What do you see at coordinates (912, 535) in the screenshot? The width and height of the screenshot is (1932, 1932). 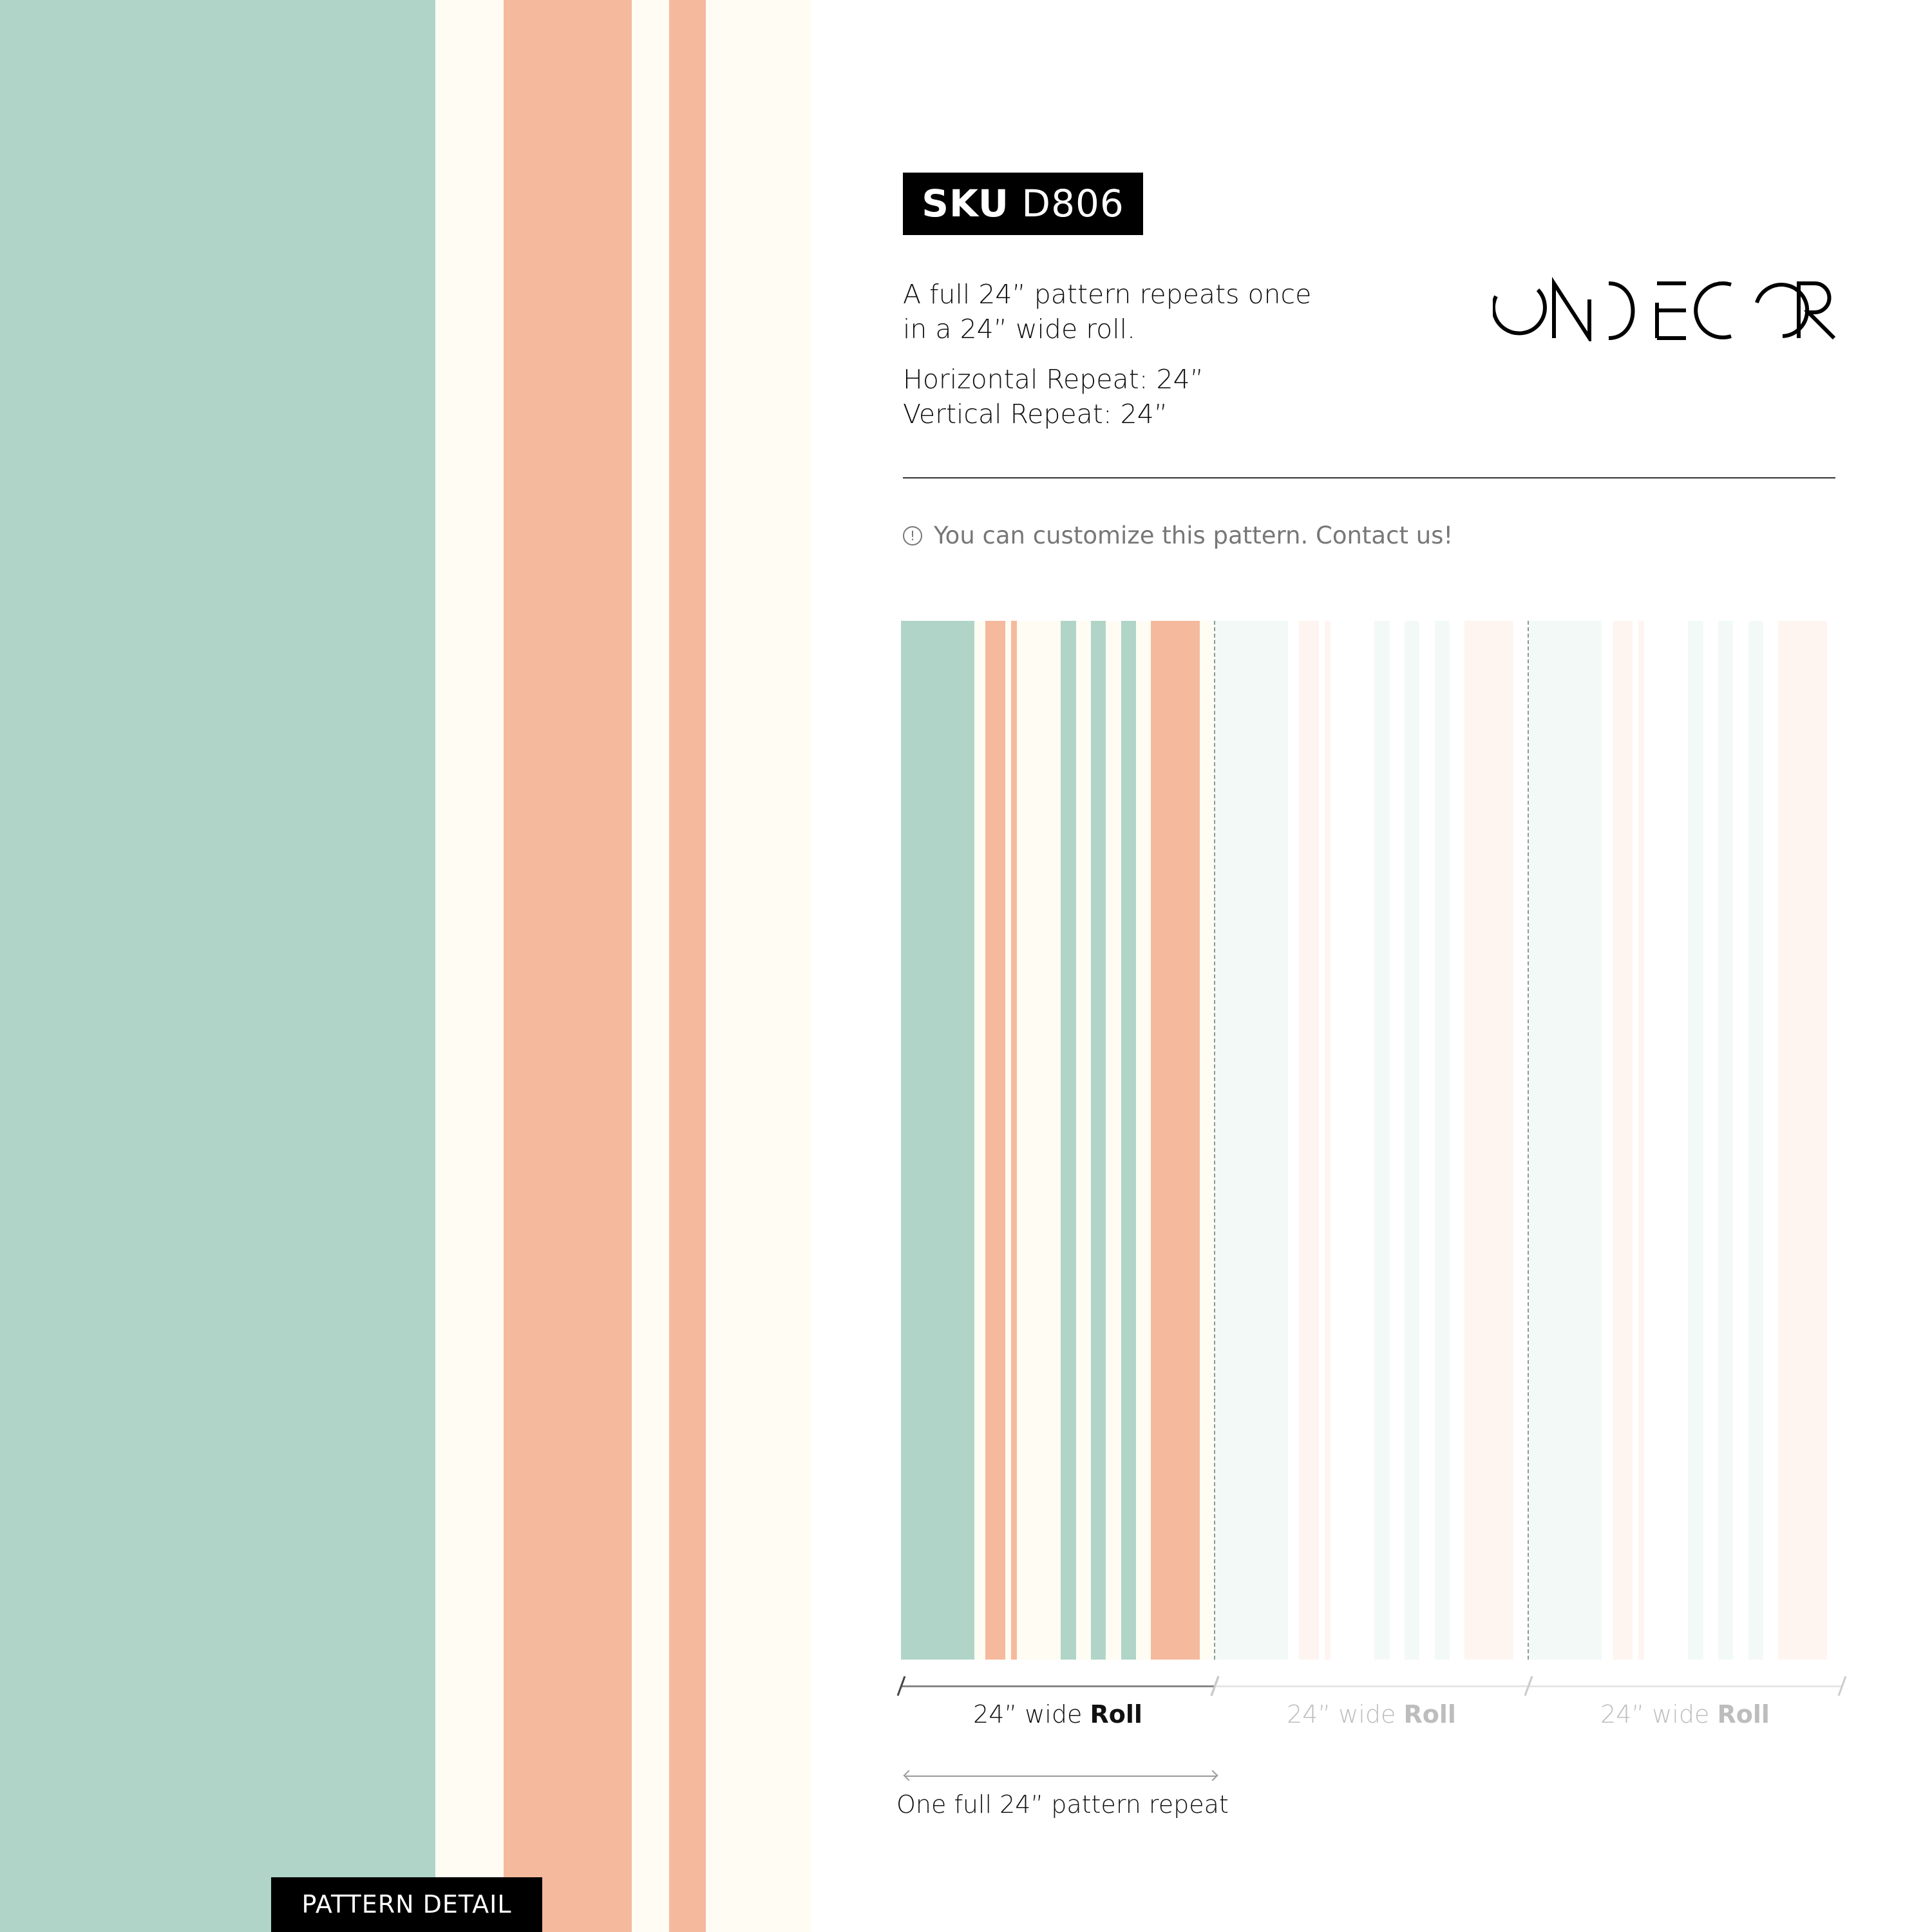 I see `info-circle-icon: !` at bounding box center [912, 535].